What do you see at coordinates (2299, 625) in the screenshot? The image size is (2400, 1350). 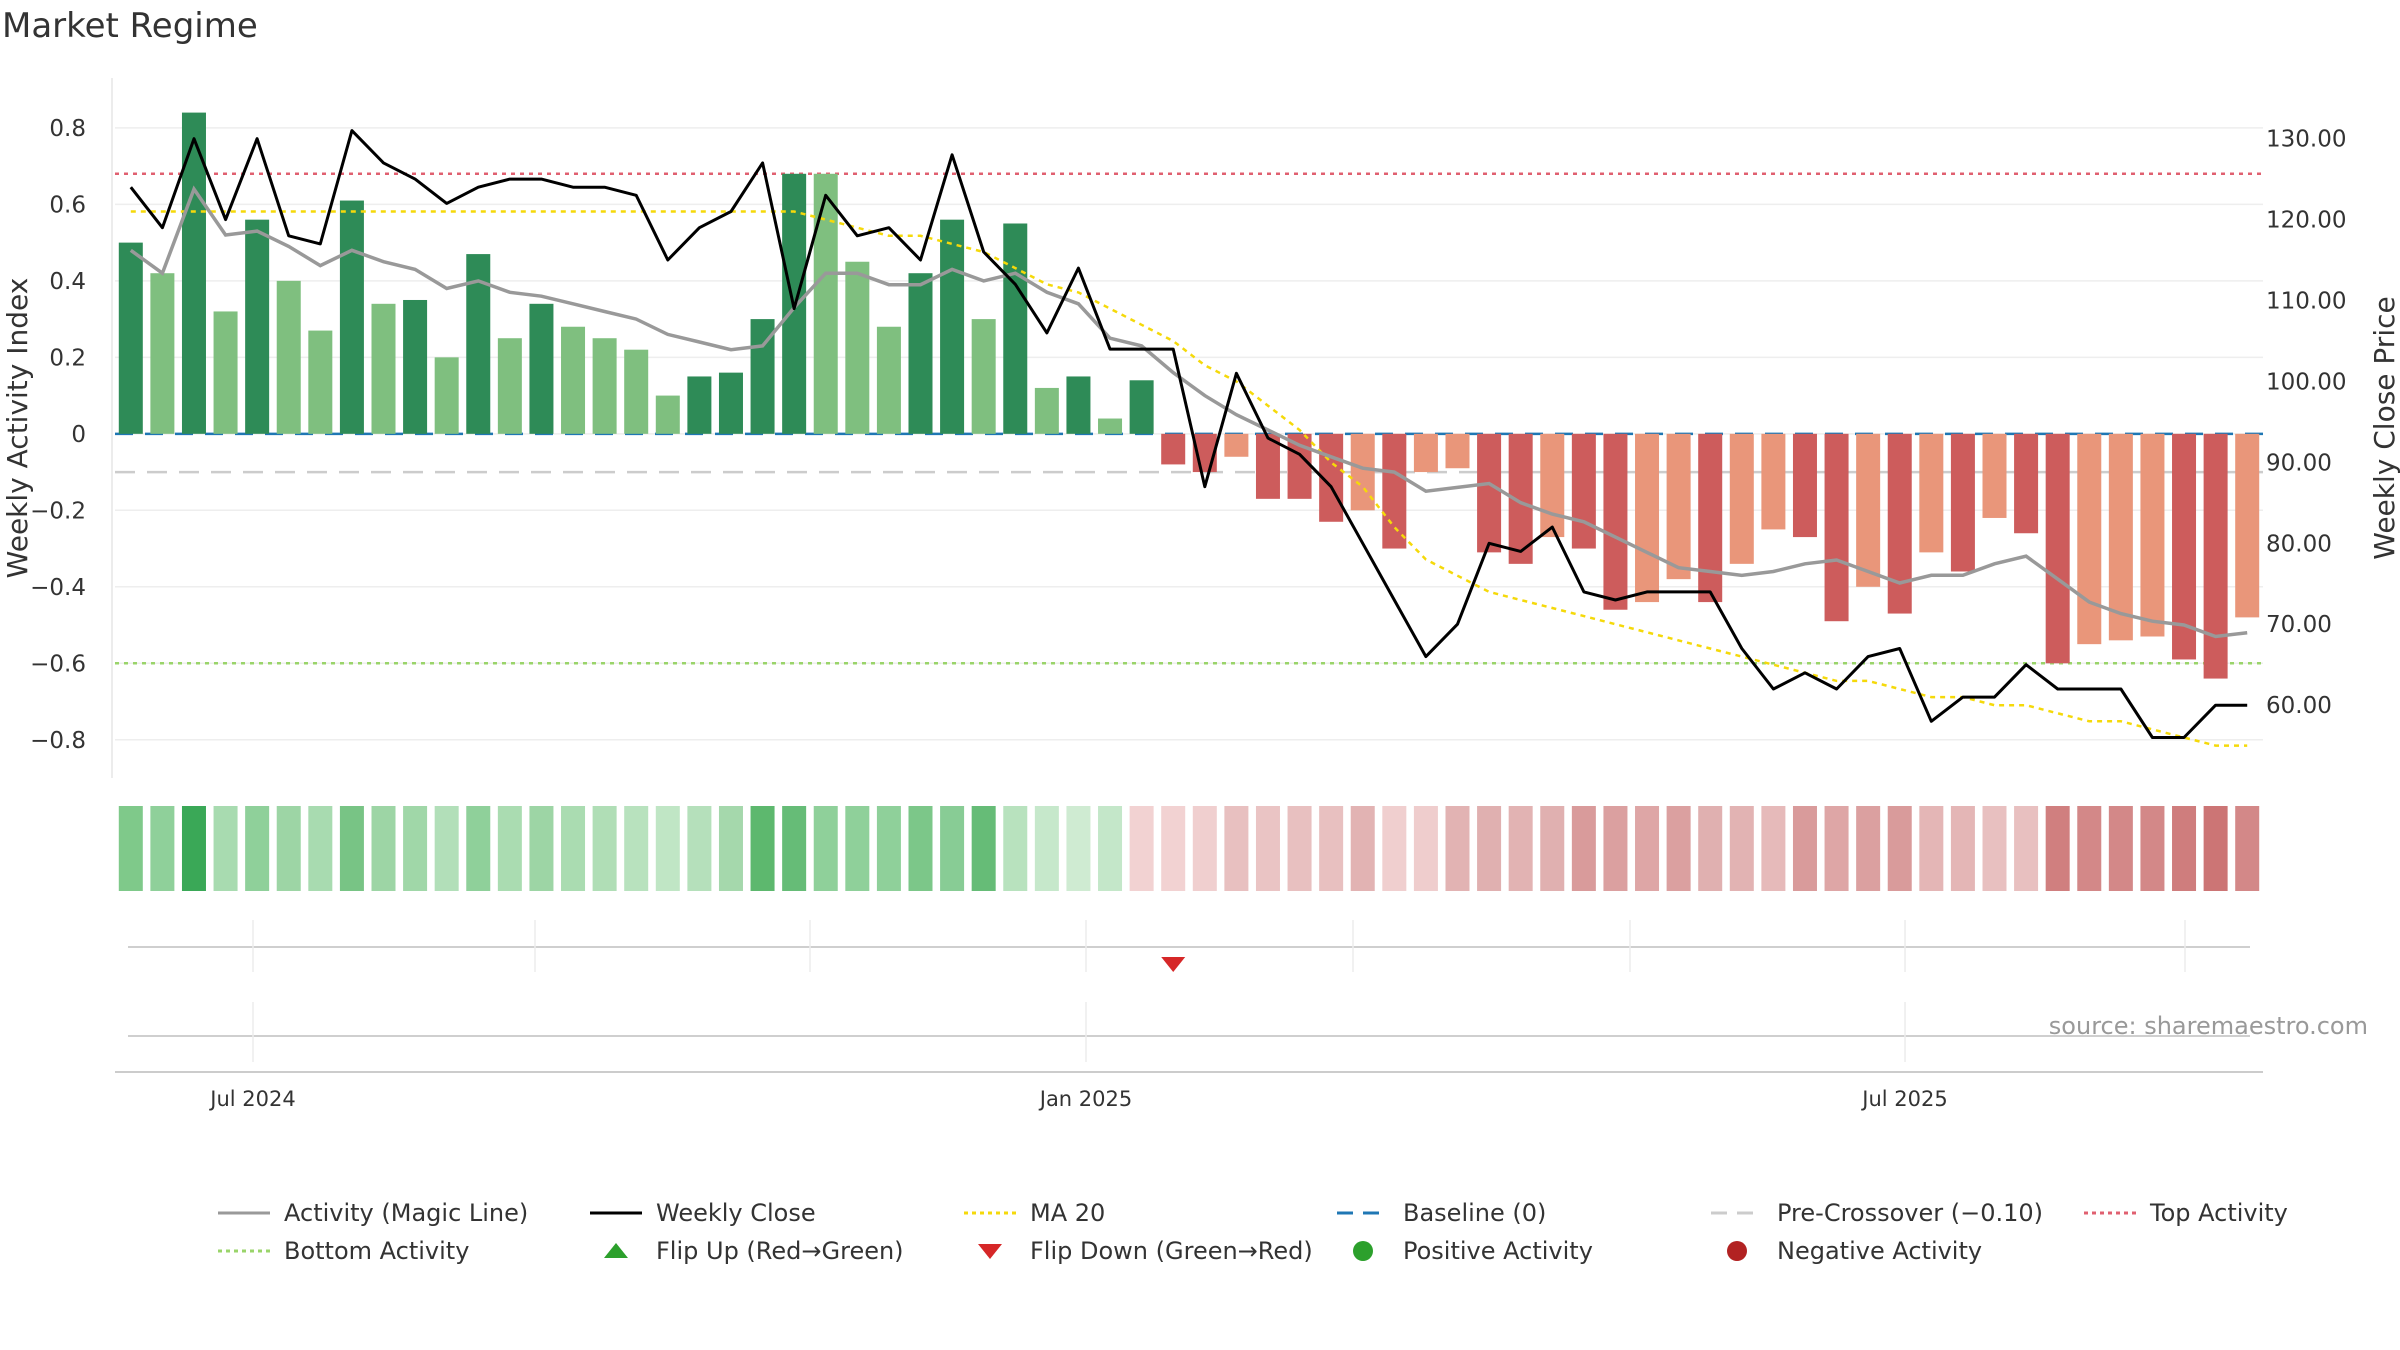 I see `y2-tick-label: 70.00` at bounding box center [2299, 625].